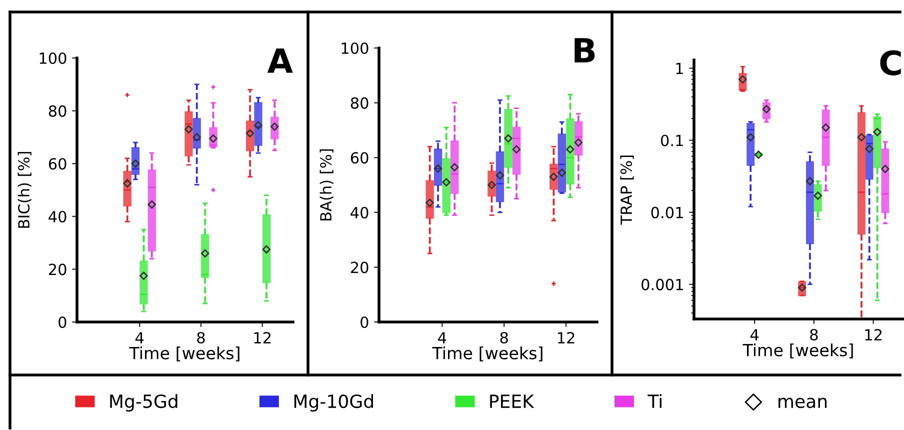 Image resolution: width=904 pixels, height=430 pixels. What do you see at coordinates (25, 190) in the screenshot?
I see `y-axis-title: BIC(h) [%]` at bounding box center [25, 190].